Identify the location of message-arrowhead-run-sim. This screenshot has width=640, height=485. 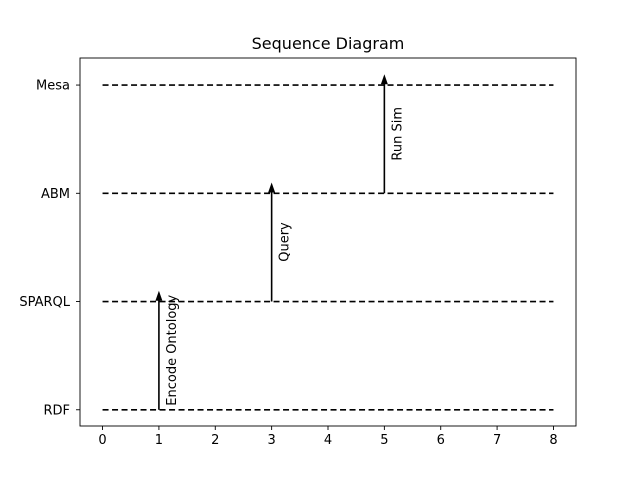
(384, 79).